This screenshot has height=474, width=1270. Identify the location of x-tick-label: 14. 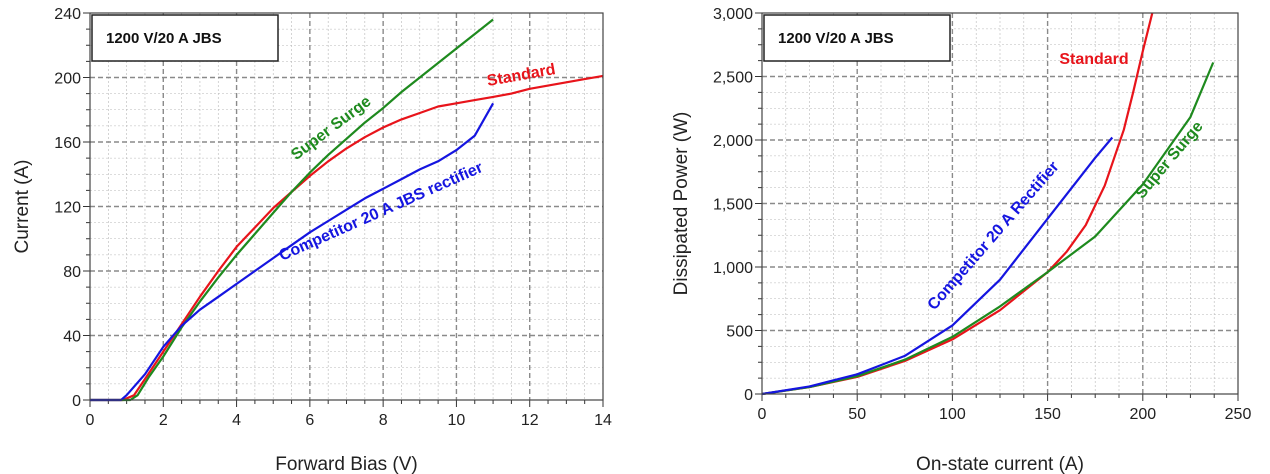
(603, 420).